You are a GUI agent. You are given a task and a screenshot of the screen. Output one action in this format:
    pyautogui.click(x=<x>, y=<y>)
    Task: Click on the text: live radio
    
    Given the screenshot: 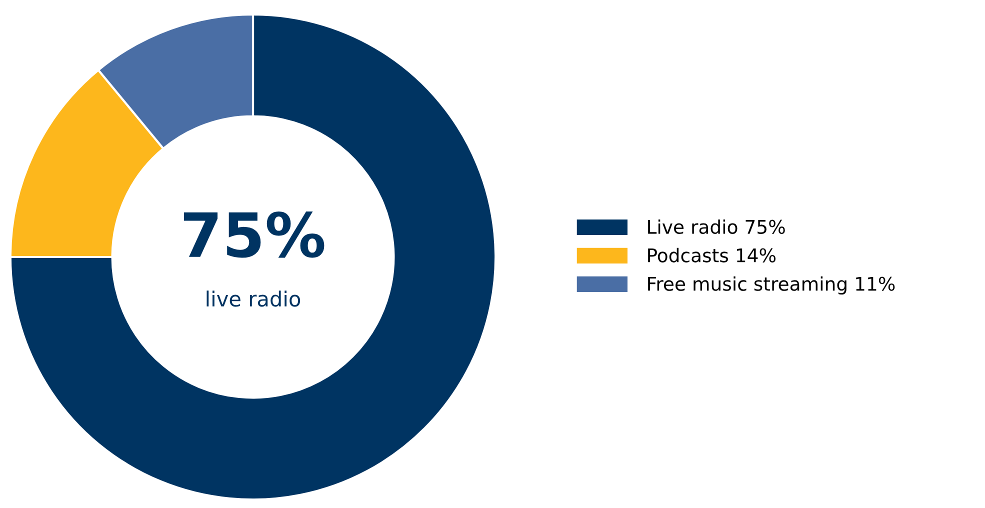 What is the action you would take?
    pyautogui.click(x=253, y=298)
    